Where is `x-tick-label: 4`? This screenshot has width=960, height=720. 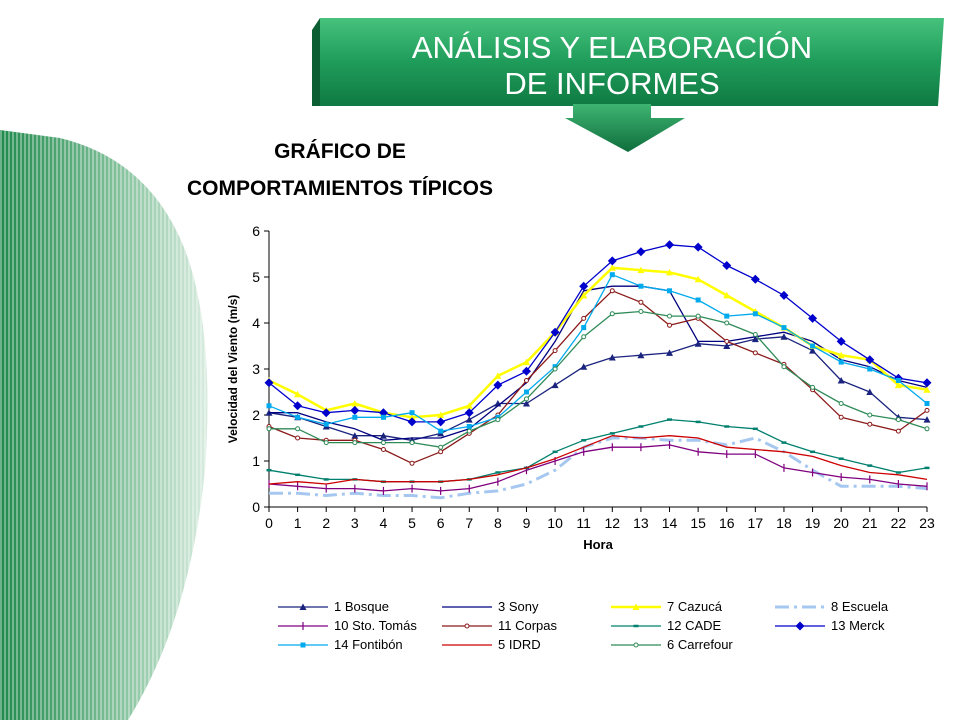
x-tick-label: 4 is located at coordinates (384, 523).